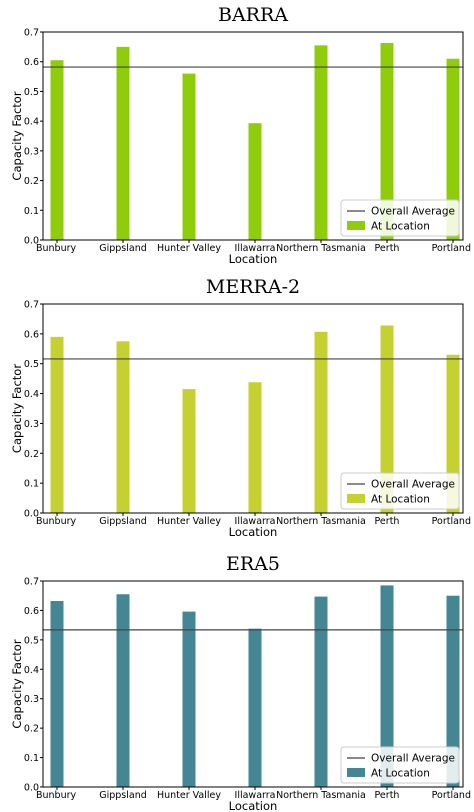 Image resolution: width=474 pixels, height=812 pixels. I want to click on chart-title: MERRA-2, so click(253, 287).